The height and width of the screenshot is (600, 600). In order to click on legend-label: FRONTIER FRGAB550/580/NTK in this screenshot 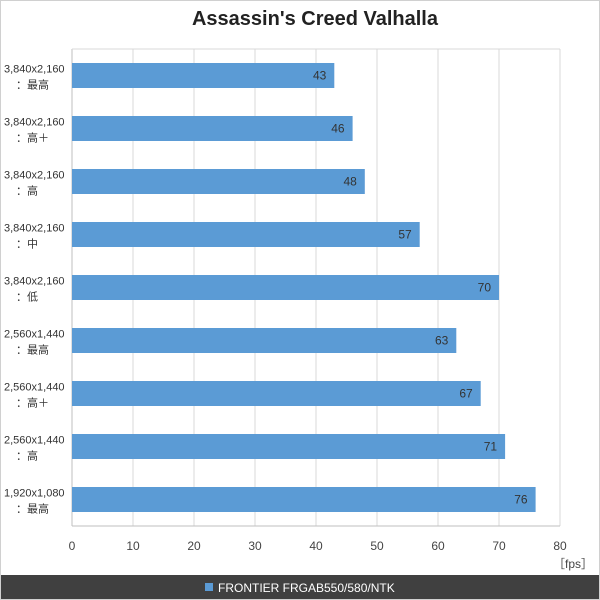, I will do `click(306, 588)`.